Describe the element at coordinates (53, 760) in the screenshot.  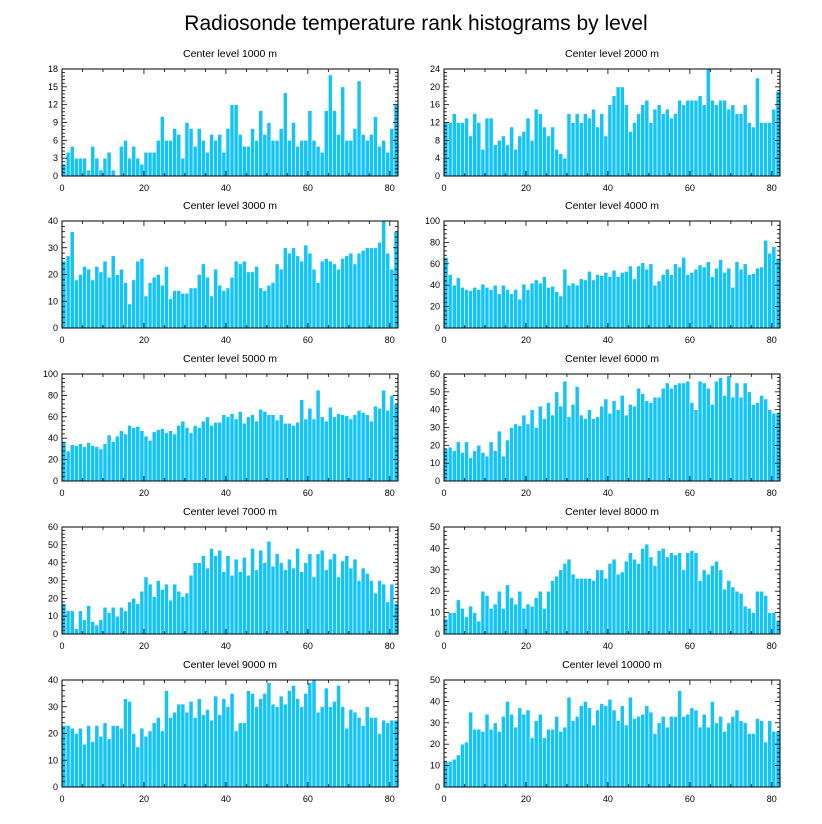
I see `y-tick-label: 10` at that location.